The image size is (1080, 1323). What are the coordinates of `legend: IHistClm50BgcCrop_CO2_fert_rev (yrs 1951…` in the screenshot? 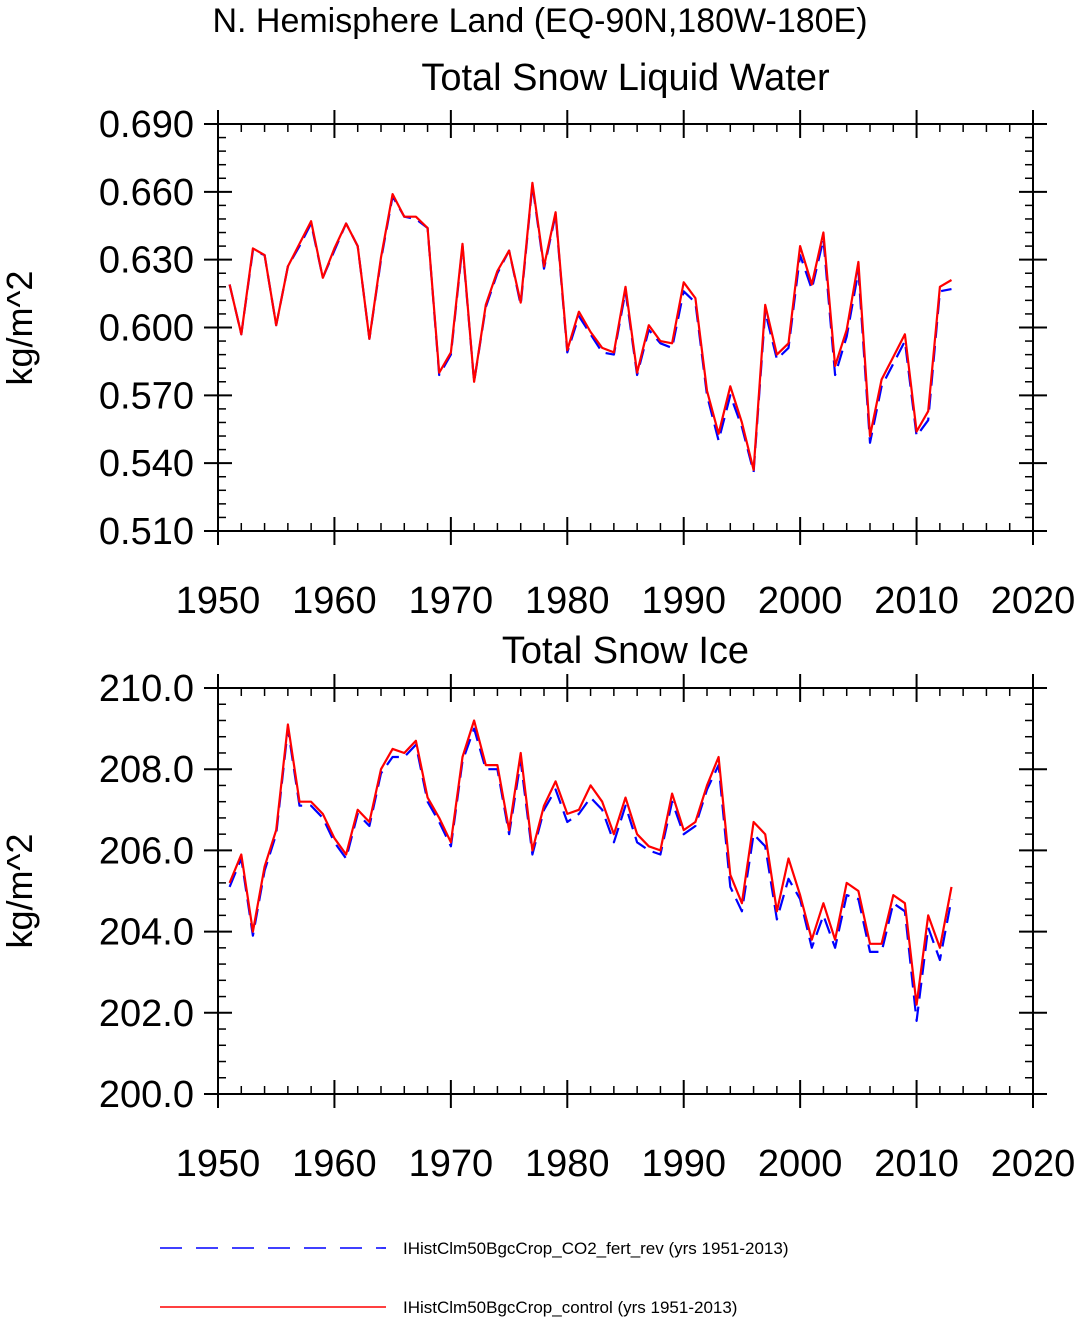 It's located at (474, 1278).